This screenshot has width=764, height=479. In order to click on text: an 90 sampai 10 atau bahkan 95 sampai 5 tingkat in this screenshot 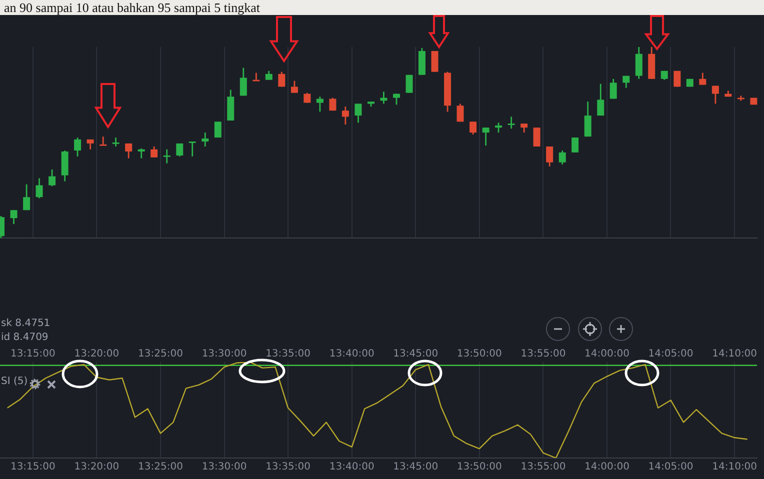, I will do `click(382, 7)`.